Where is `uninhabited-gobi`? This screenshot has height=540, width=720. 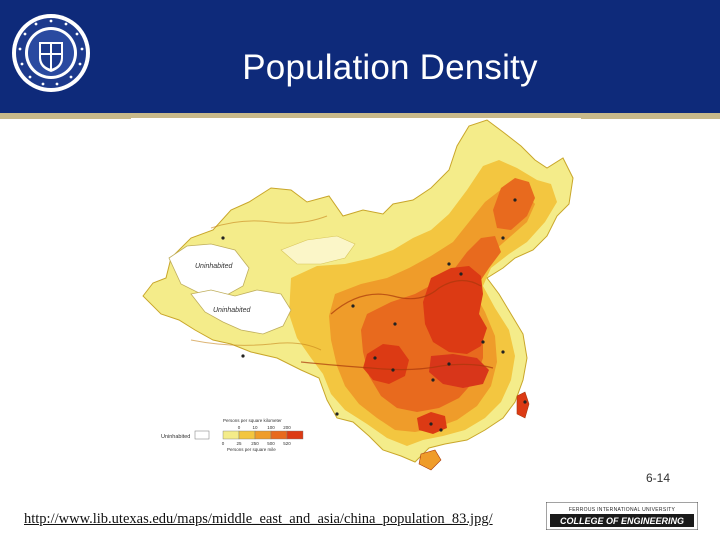 uninhabited-gobi is located at coordinates (318, 250).